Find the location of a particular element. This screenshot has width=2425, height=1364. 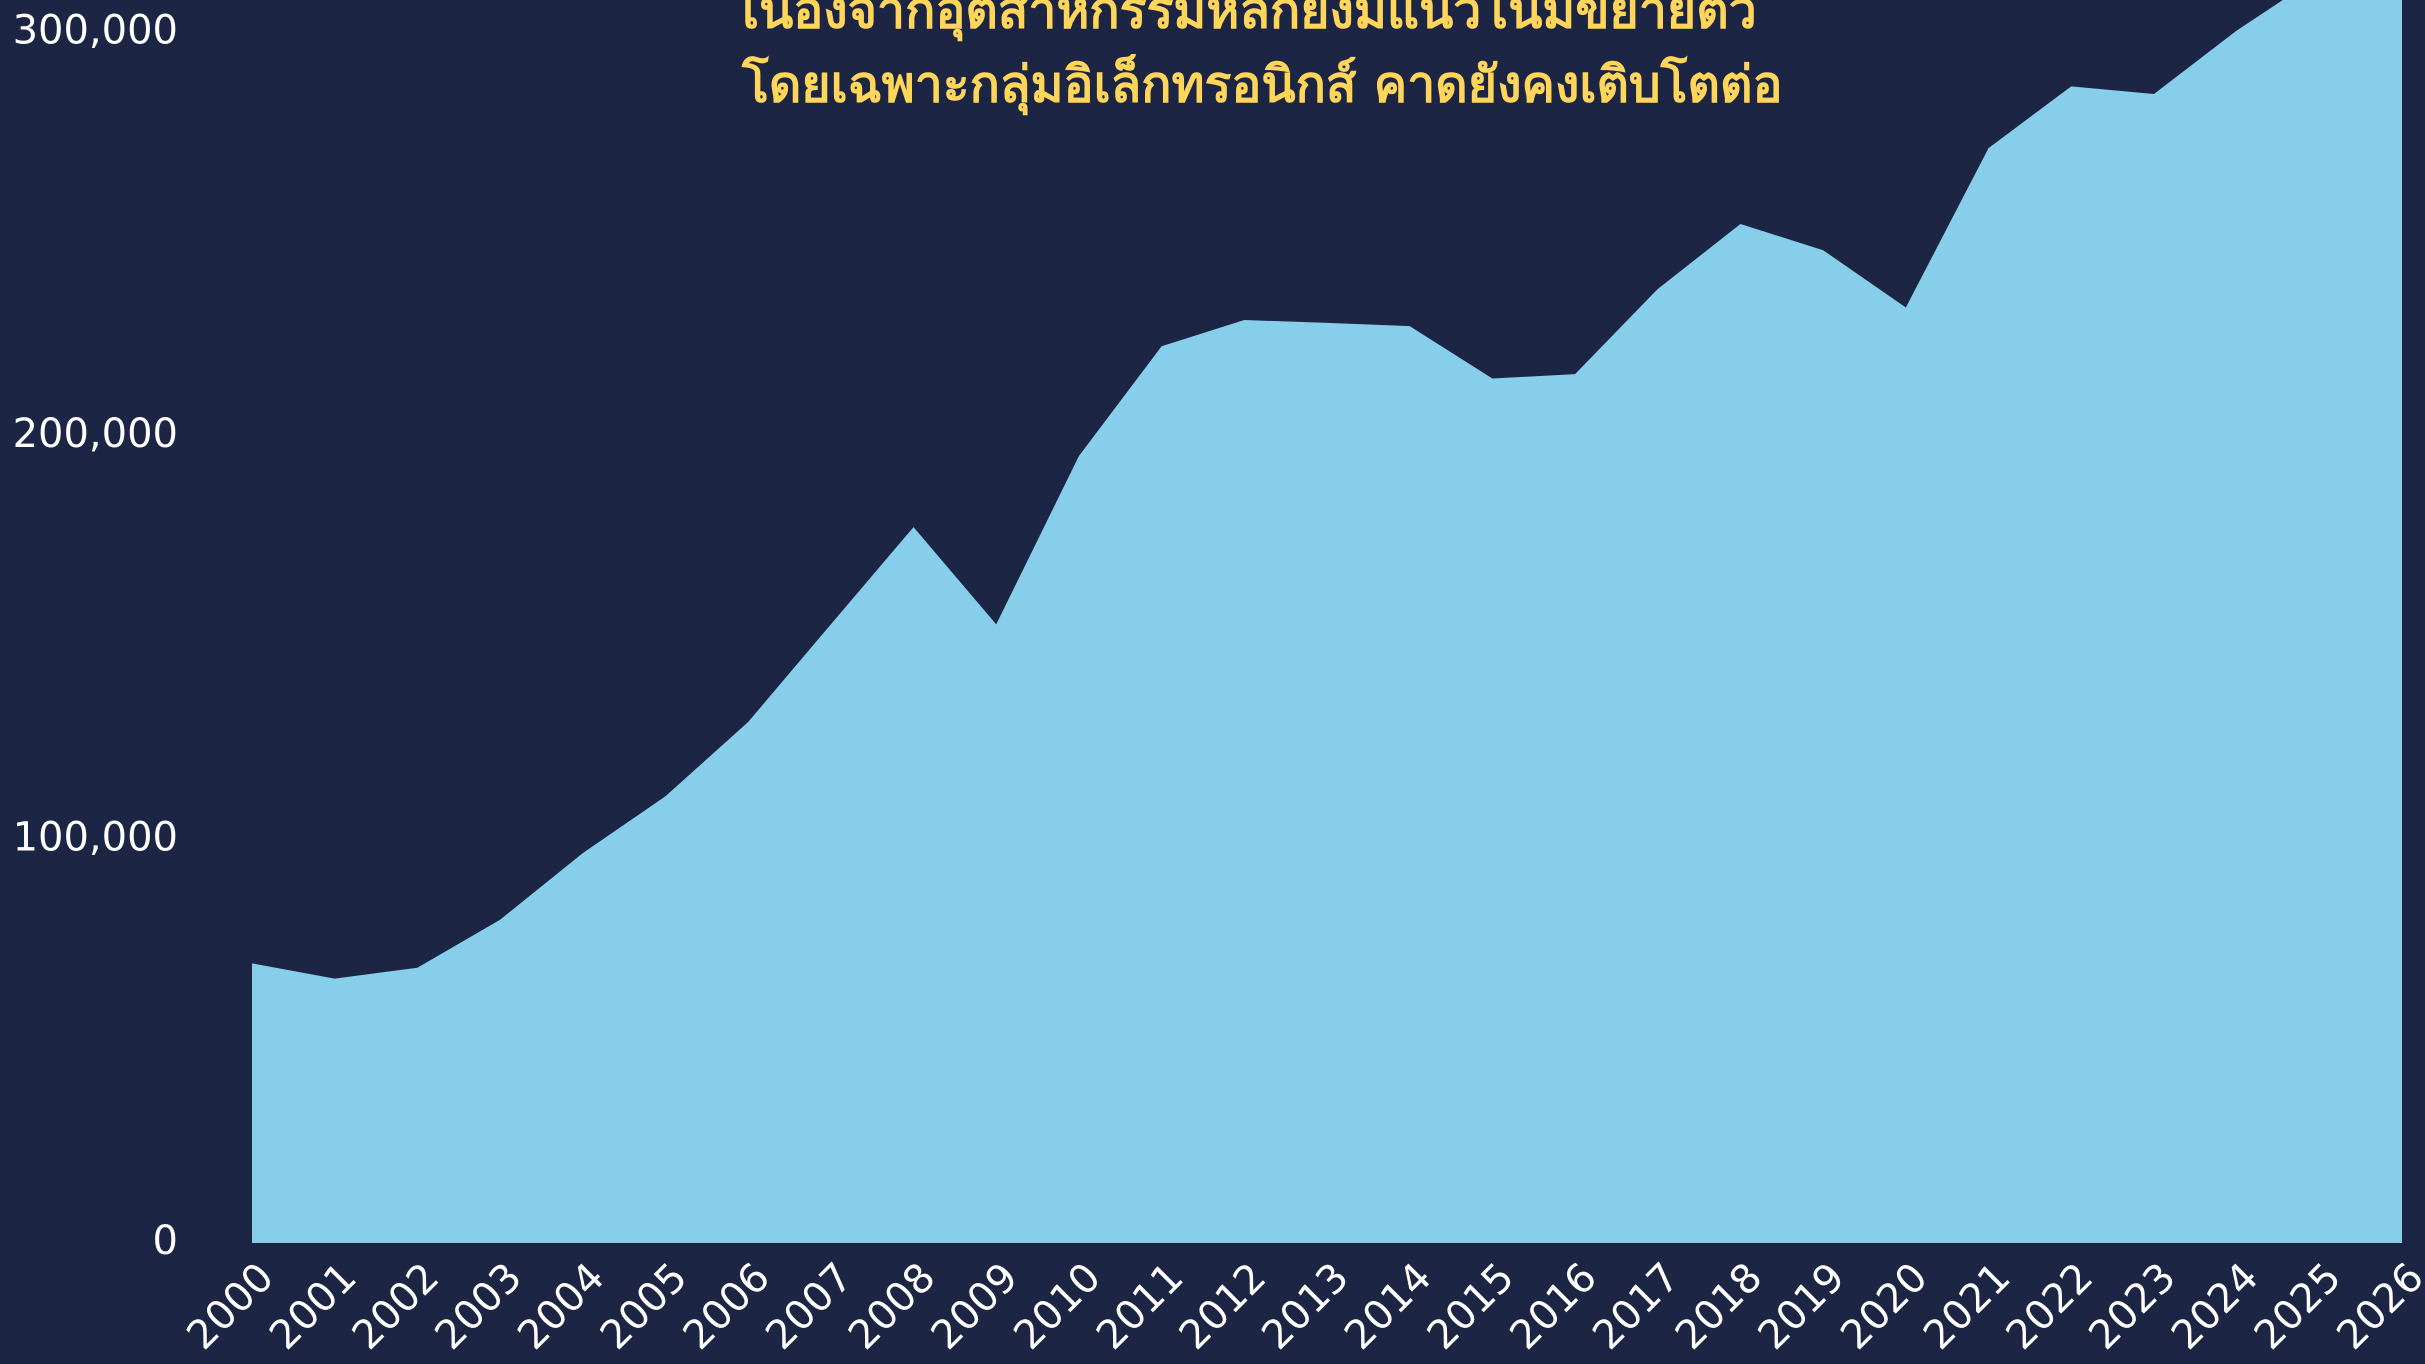

x-tick-label: 2004 is located at coordinates (561, 1306).